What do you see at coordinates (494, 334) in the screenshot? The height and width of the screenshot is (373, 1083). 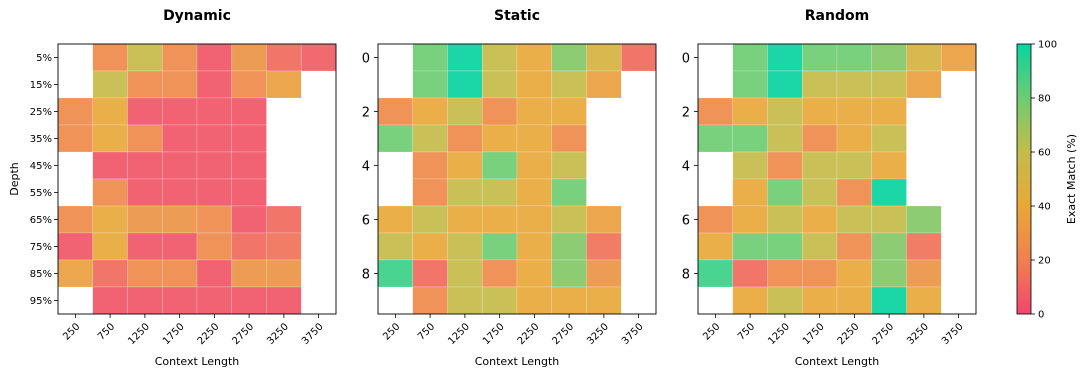 I see `x-tick-label-1-3: 1750` at bounding box center [494, 334].